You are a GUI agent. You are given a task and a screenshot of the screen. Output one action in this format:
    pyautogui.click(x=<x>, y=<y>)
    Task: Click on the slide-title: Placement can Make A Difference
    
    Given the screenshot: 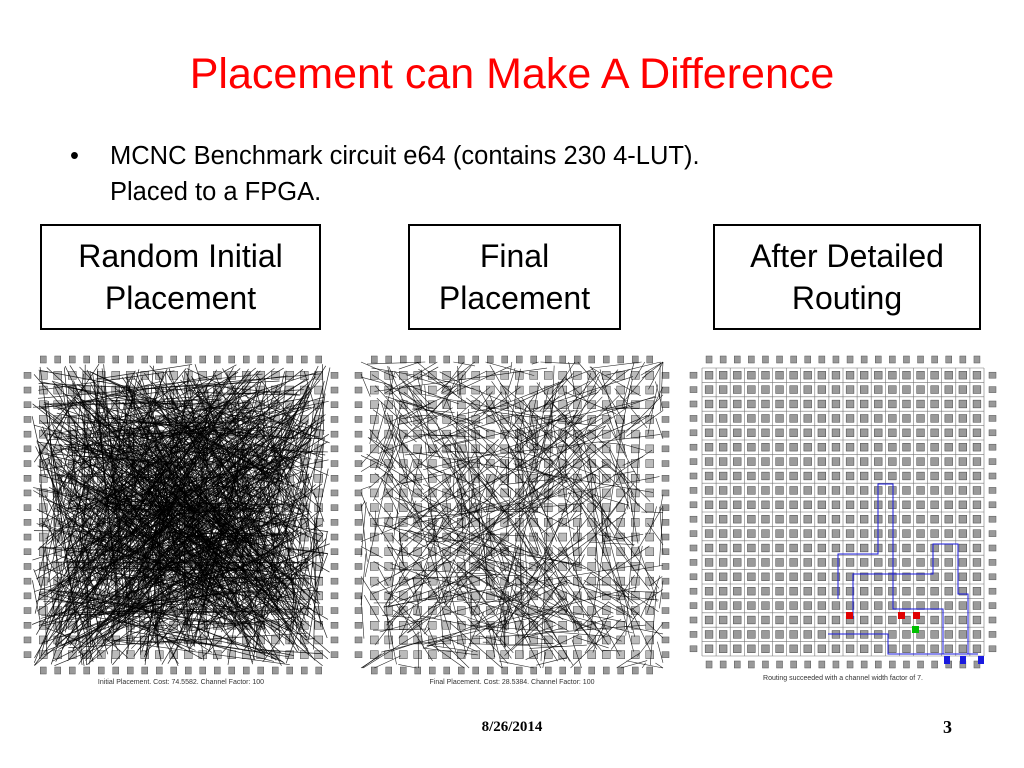 What is the action you would take?
    pyautogui.click(x=512, y=74)
    